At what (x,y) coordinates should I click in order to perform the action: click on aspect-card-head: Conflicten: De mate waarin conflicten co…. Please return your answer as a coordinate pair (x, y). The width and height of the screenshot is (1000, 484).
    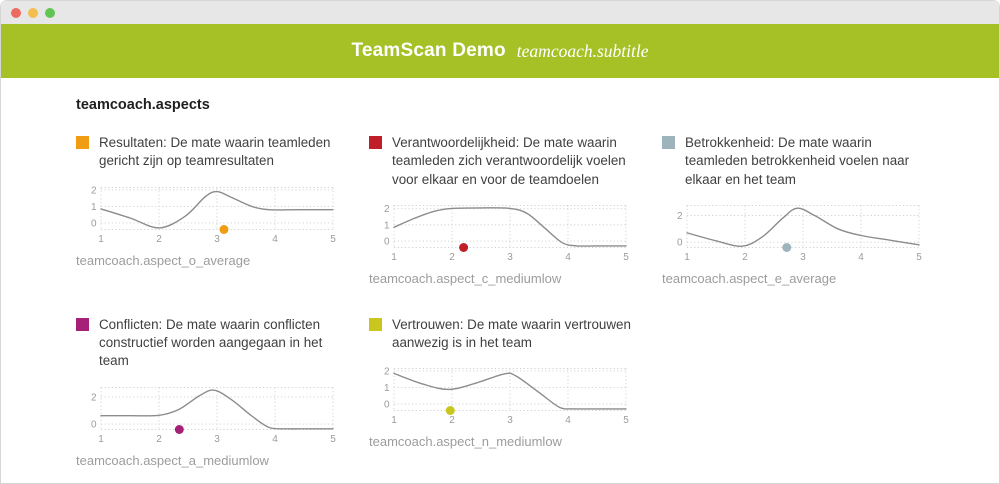
    Looking at the image, I should click on (212, 343).